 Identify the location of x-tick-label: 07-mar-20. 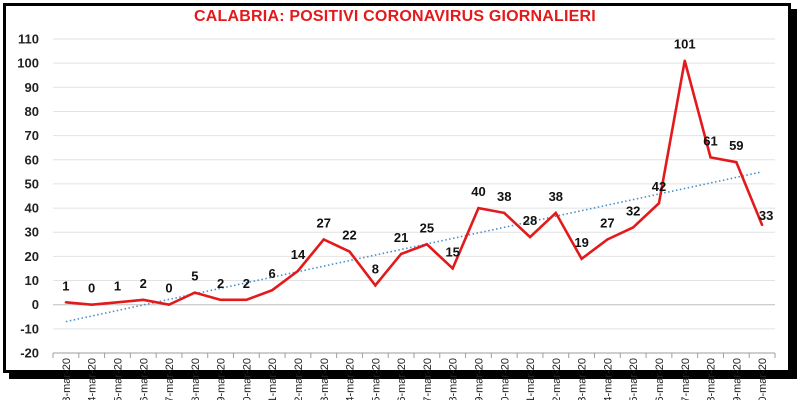
(170, 379).